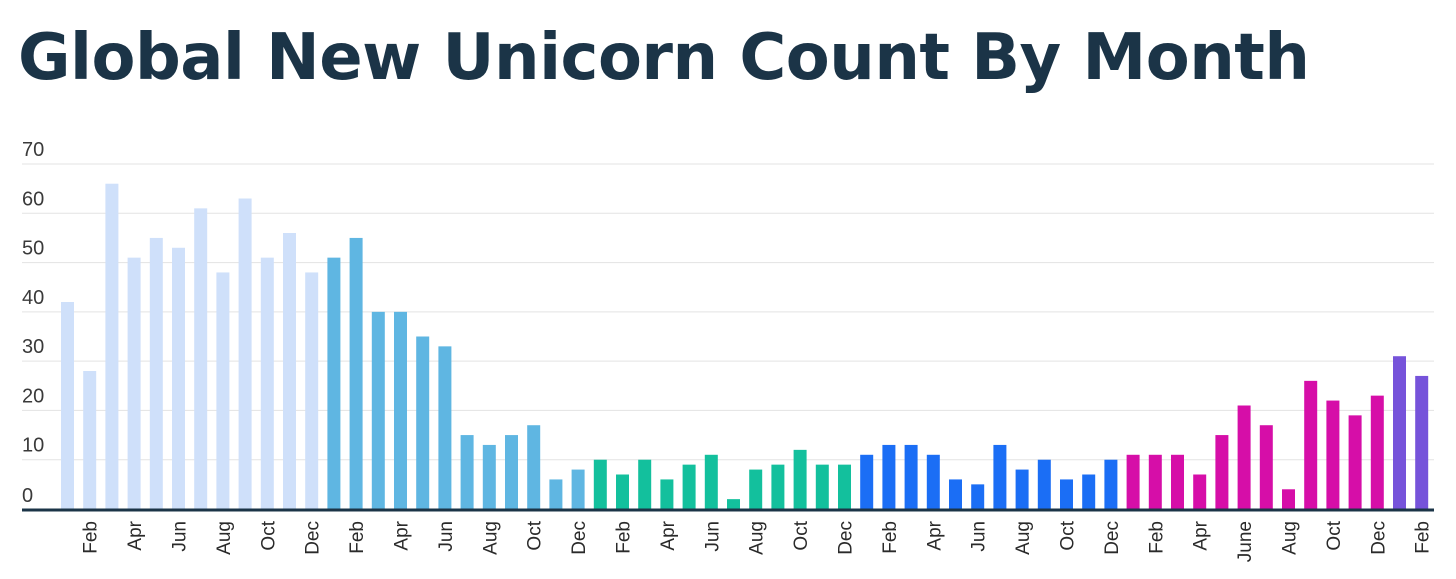 This screenshot has height=579, width=1456. What do you see at coordinates (33, 446) in the screenshot?
I see `y-tick-label: 10` at bounding box center [33, 446].